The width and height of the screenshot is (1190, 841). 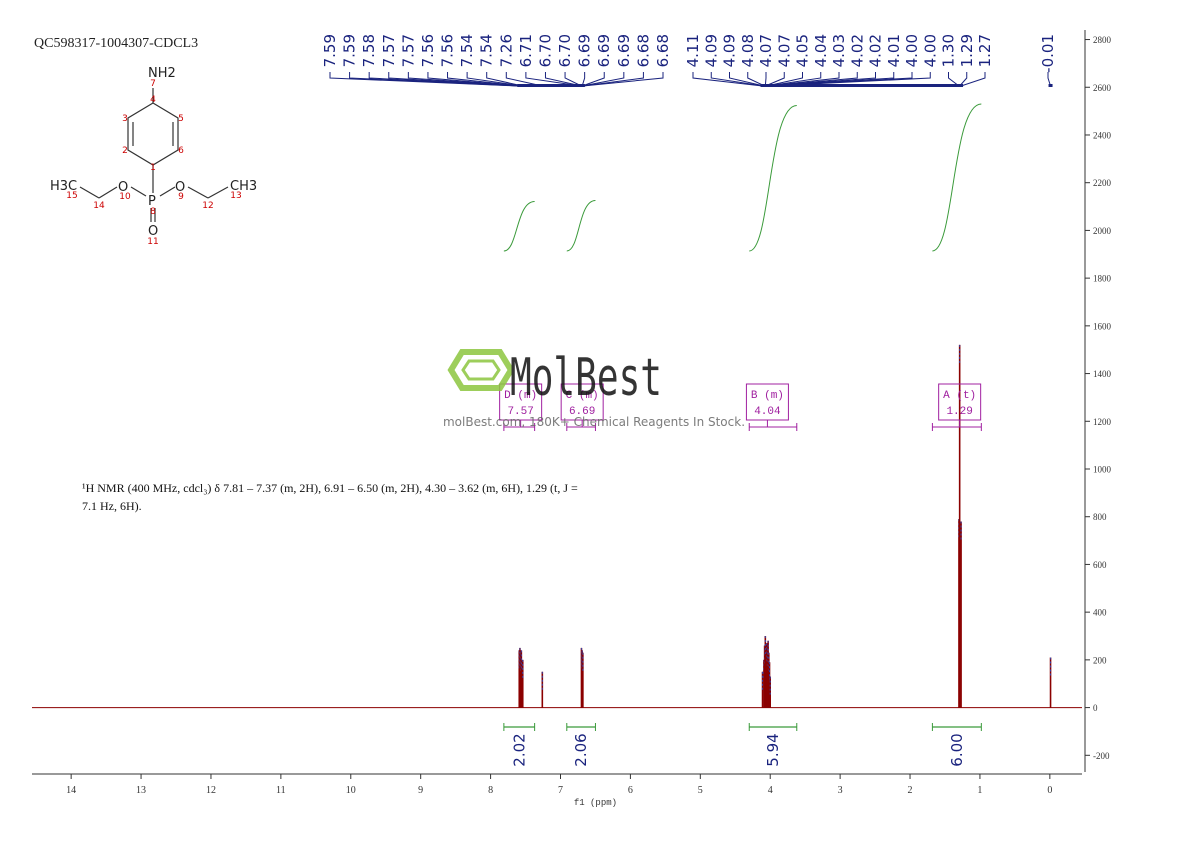 What do you see at coordinates (153, 100) in the screenshot?
I see `atom-number: 4` at bounding box center [153, 100].